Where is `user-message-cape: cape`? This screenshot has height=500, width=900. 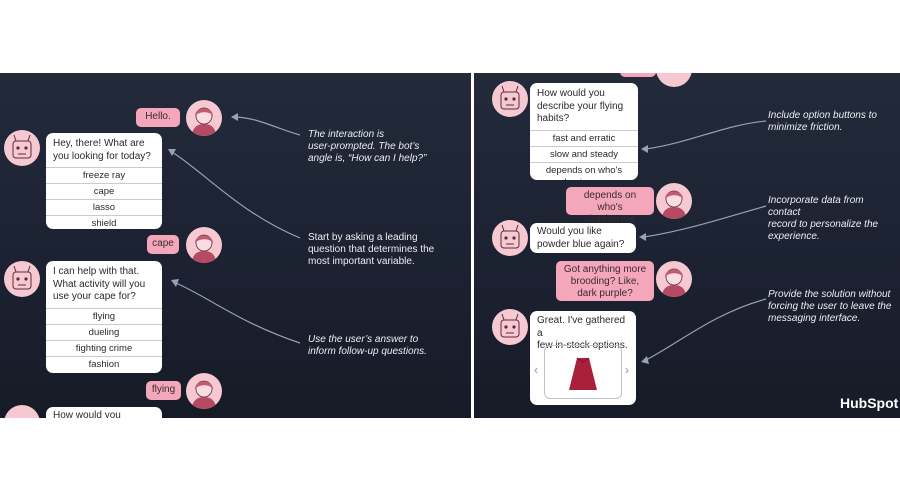 user-message-cape: cape is located at coordinates (163, 244).